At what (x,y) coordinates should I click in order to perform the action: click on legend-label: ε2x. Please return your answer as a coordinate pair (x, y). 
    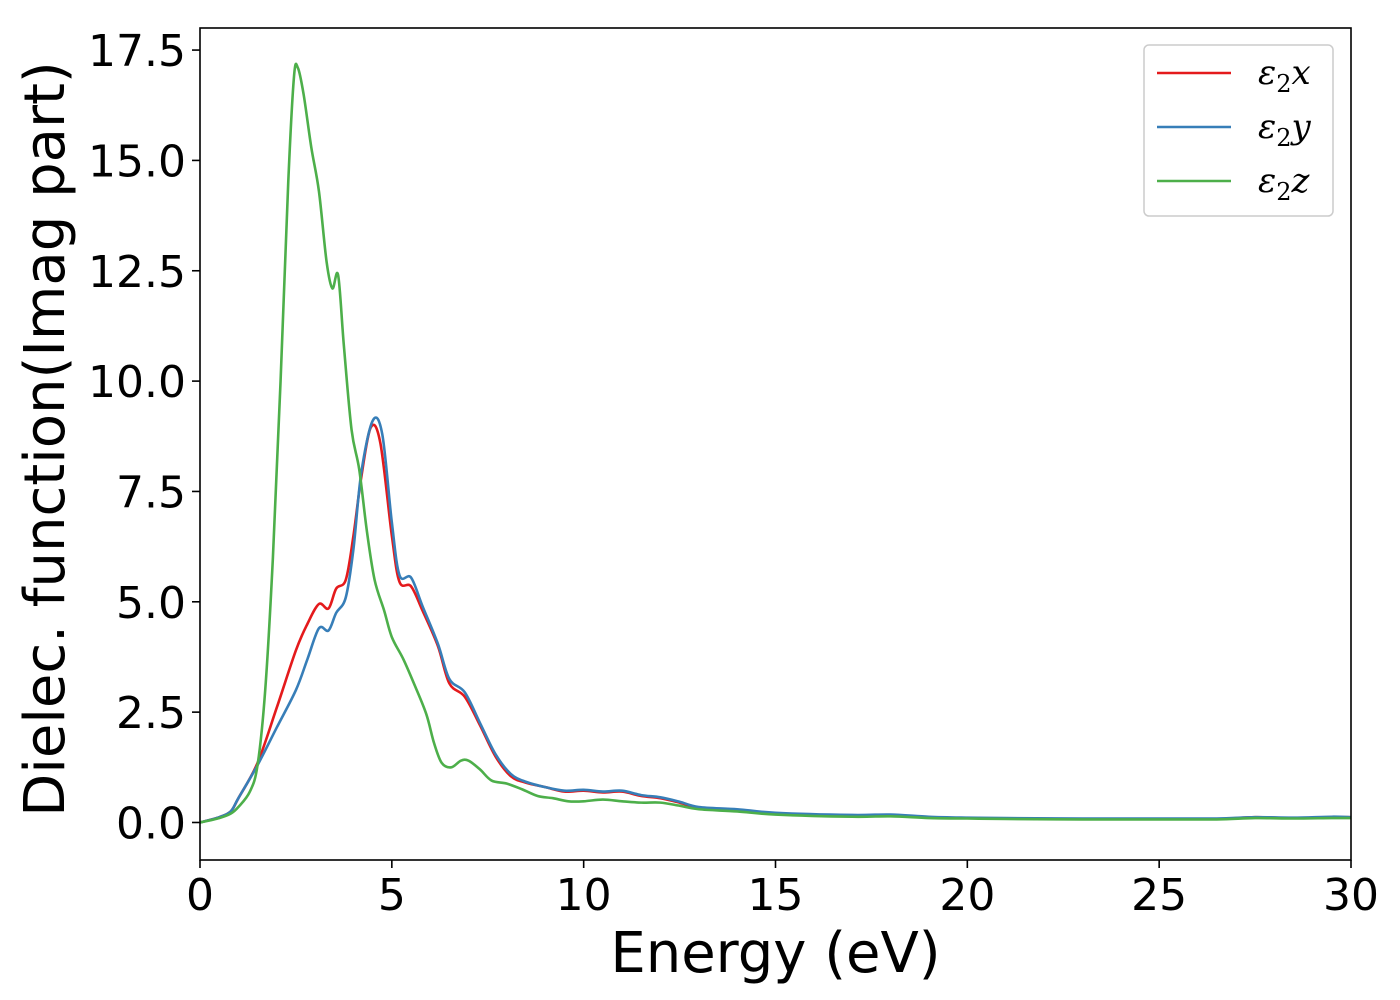
    Looking at the image, I should click on (1284, 75).